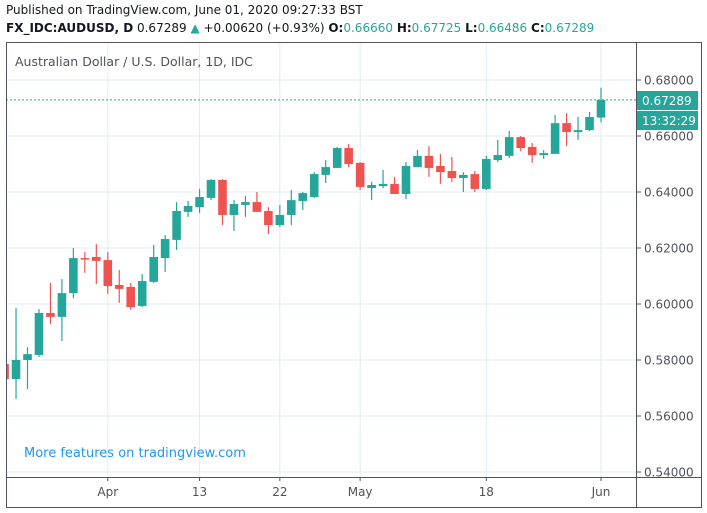  Describe the element at coordinates (669, 137) in the screenshot. I see `y-tick-label: 0.66000` at that location.